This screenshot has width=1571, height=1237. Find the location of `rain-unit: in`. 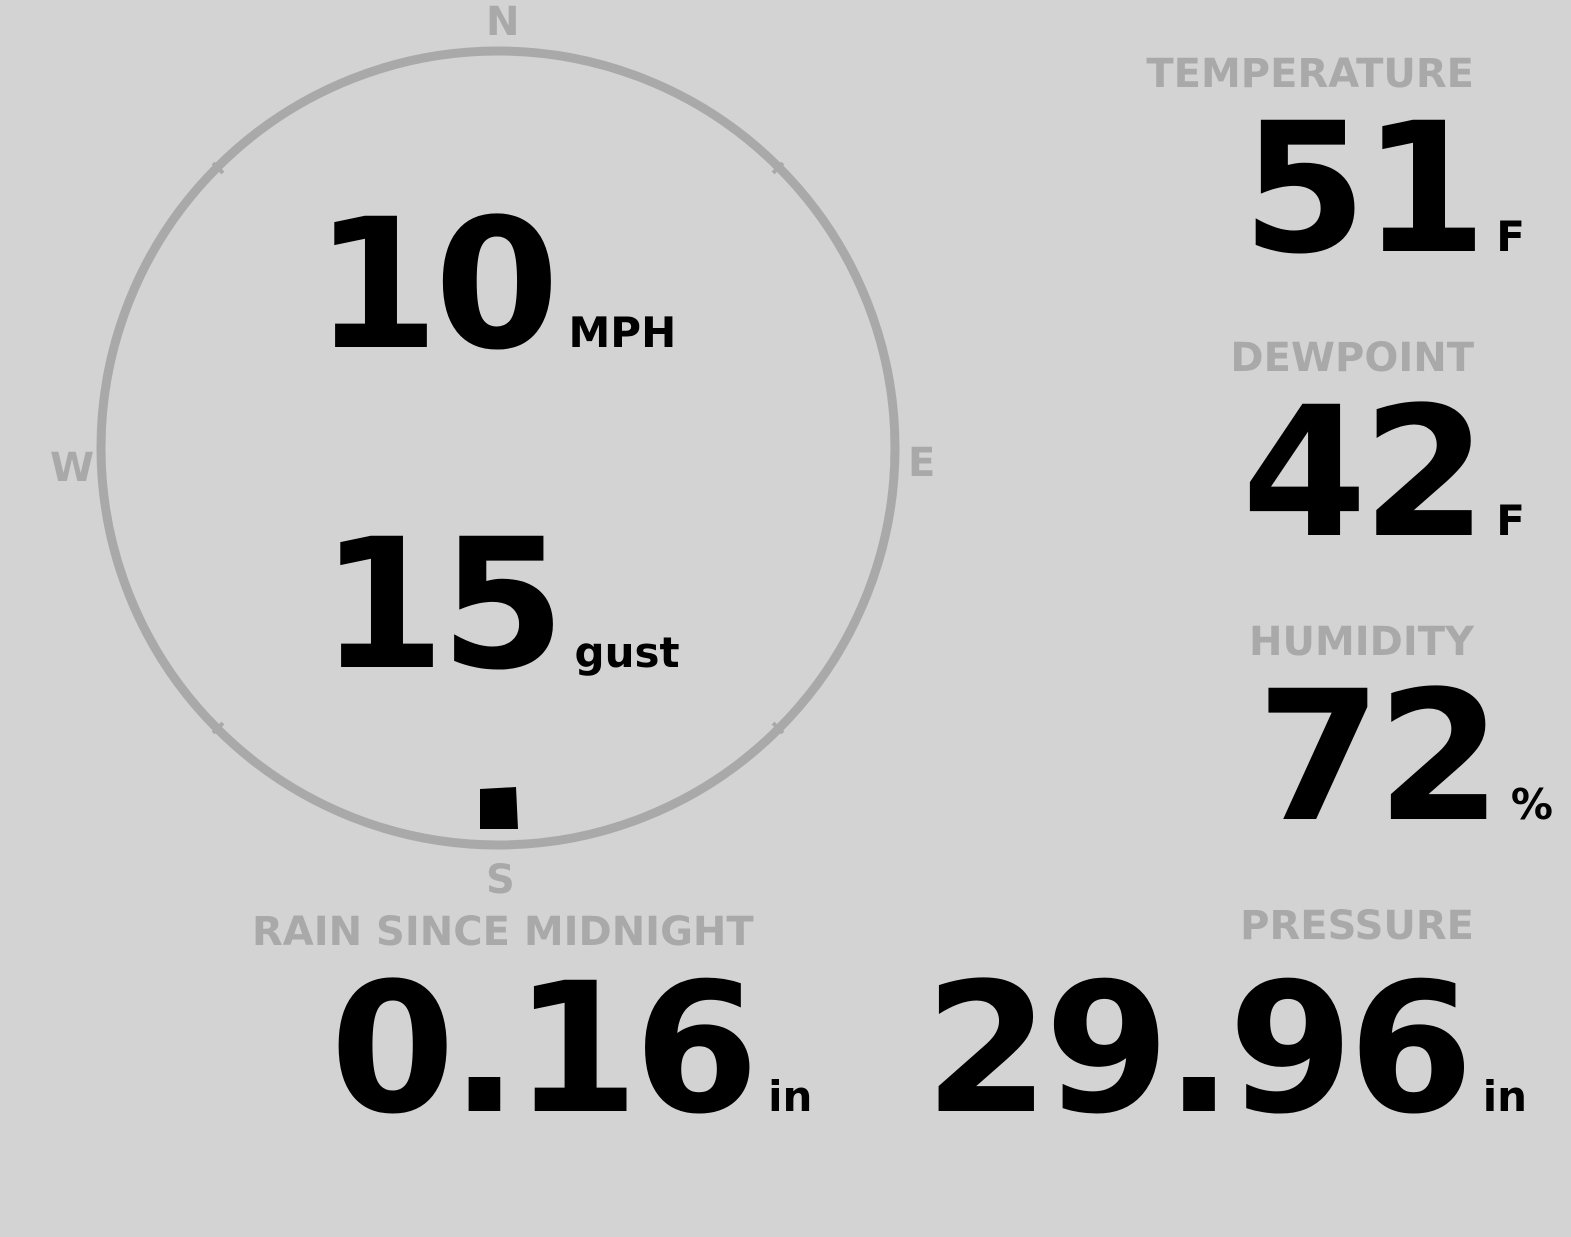

rain-unit: in is located at coordinates (790, 1096).